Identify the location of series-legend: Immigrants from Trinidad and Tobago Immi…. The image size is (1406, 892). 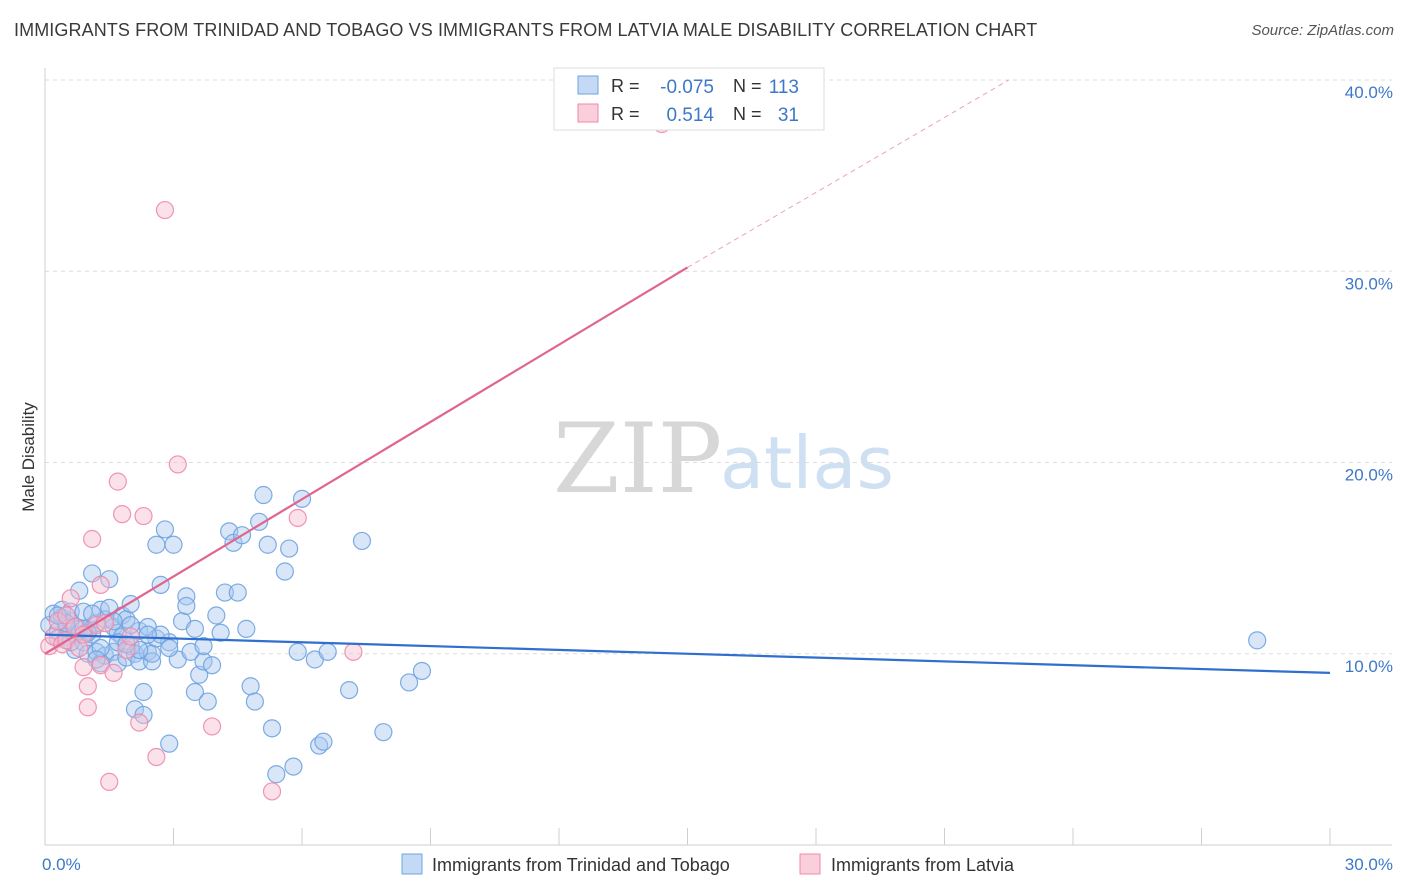
(708, 864).